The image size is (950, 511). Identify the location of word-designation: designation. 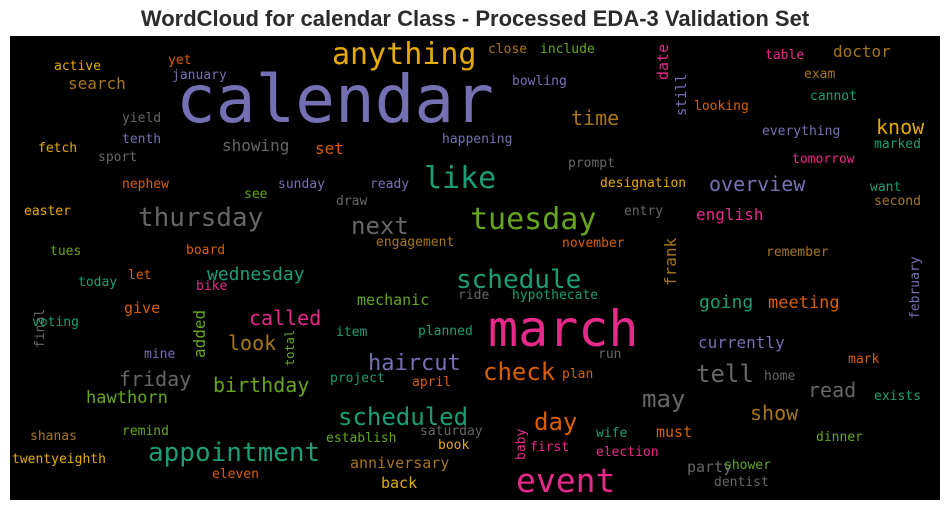
(643, 183).